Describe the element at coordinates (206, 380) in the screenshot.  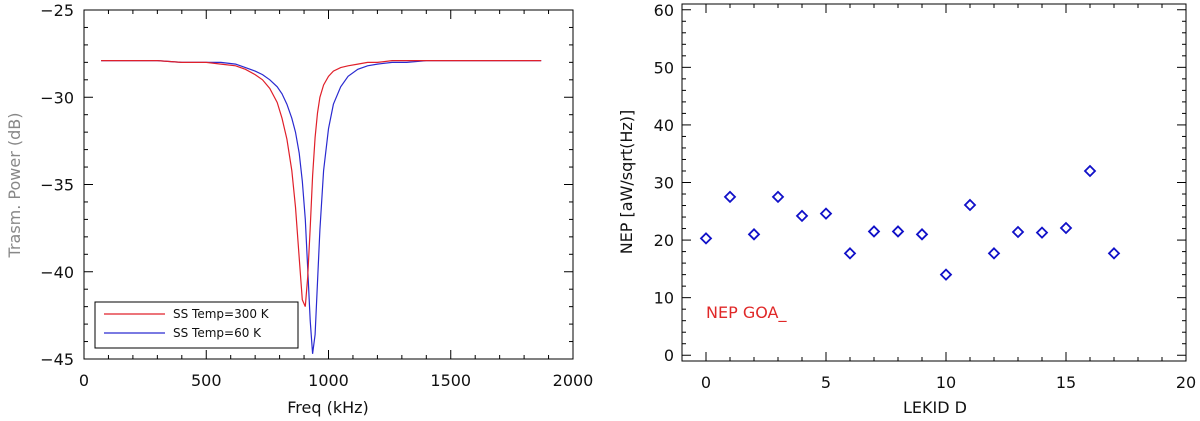
I see `x-tick-label: 500` at that location.